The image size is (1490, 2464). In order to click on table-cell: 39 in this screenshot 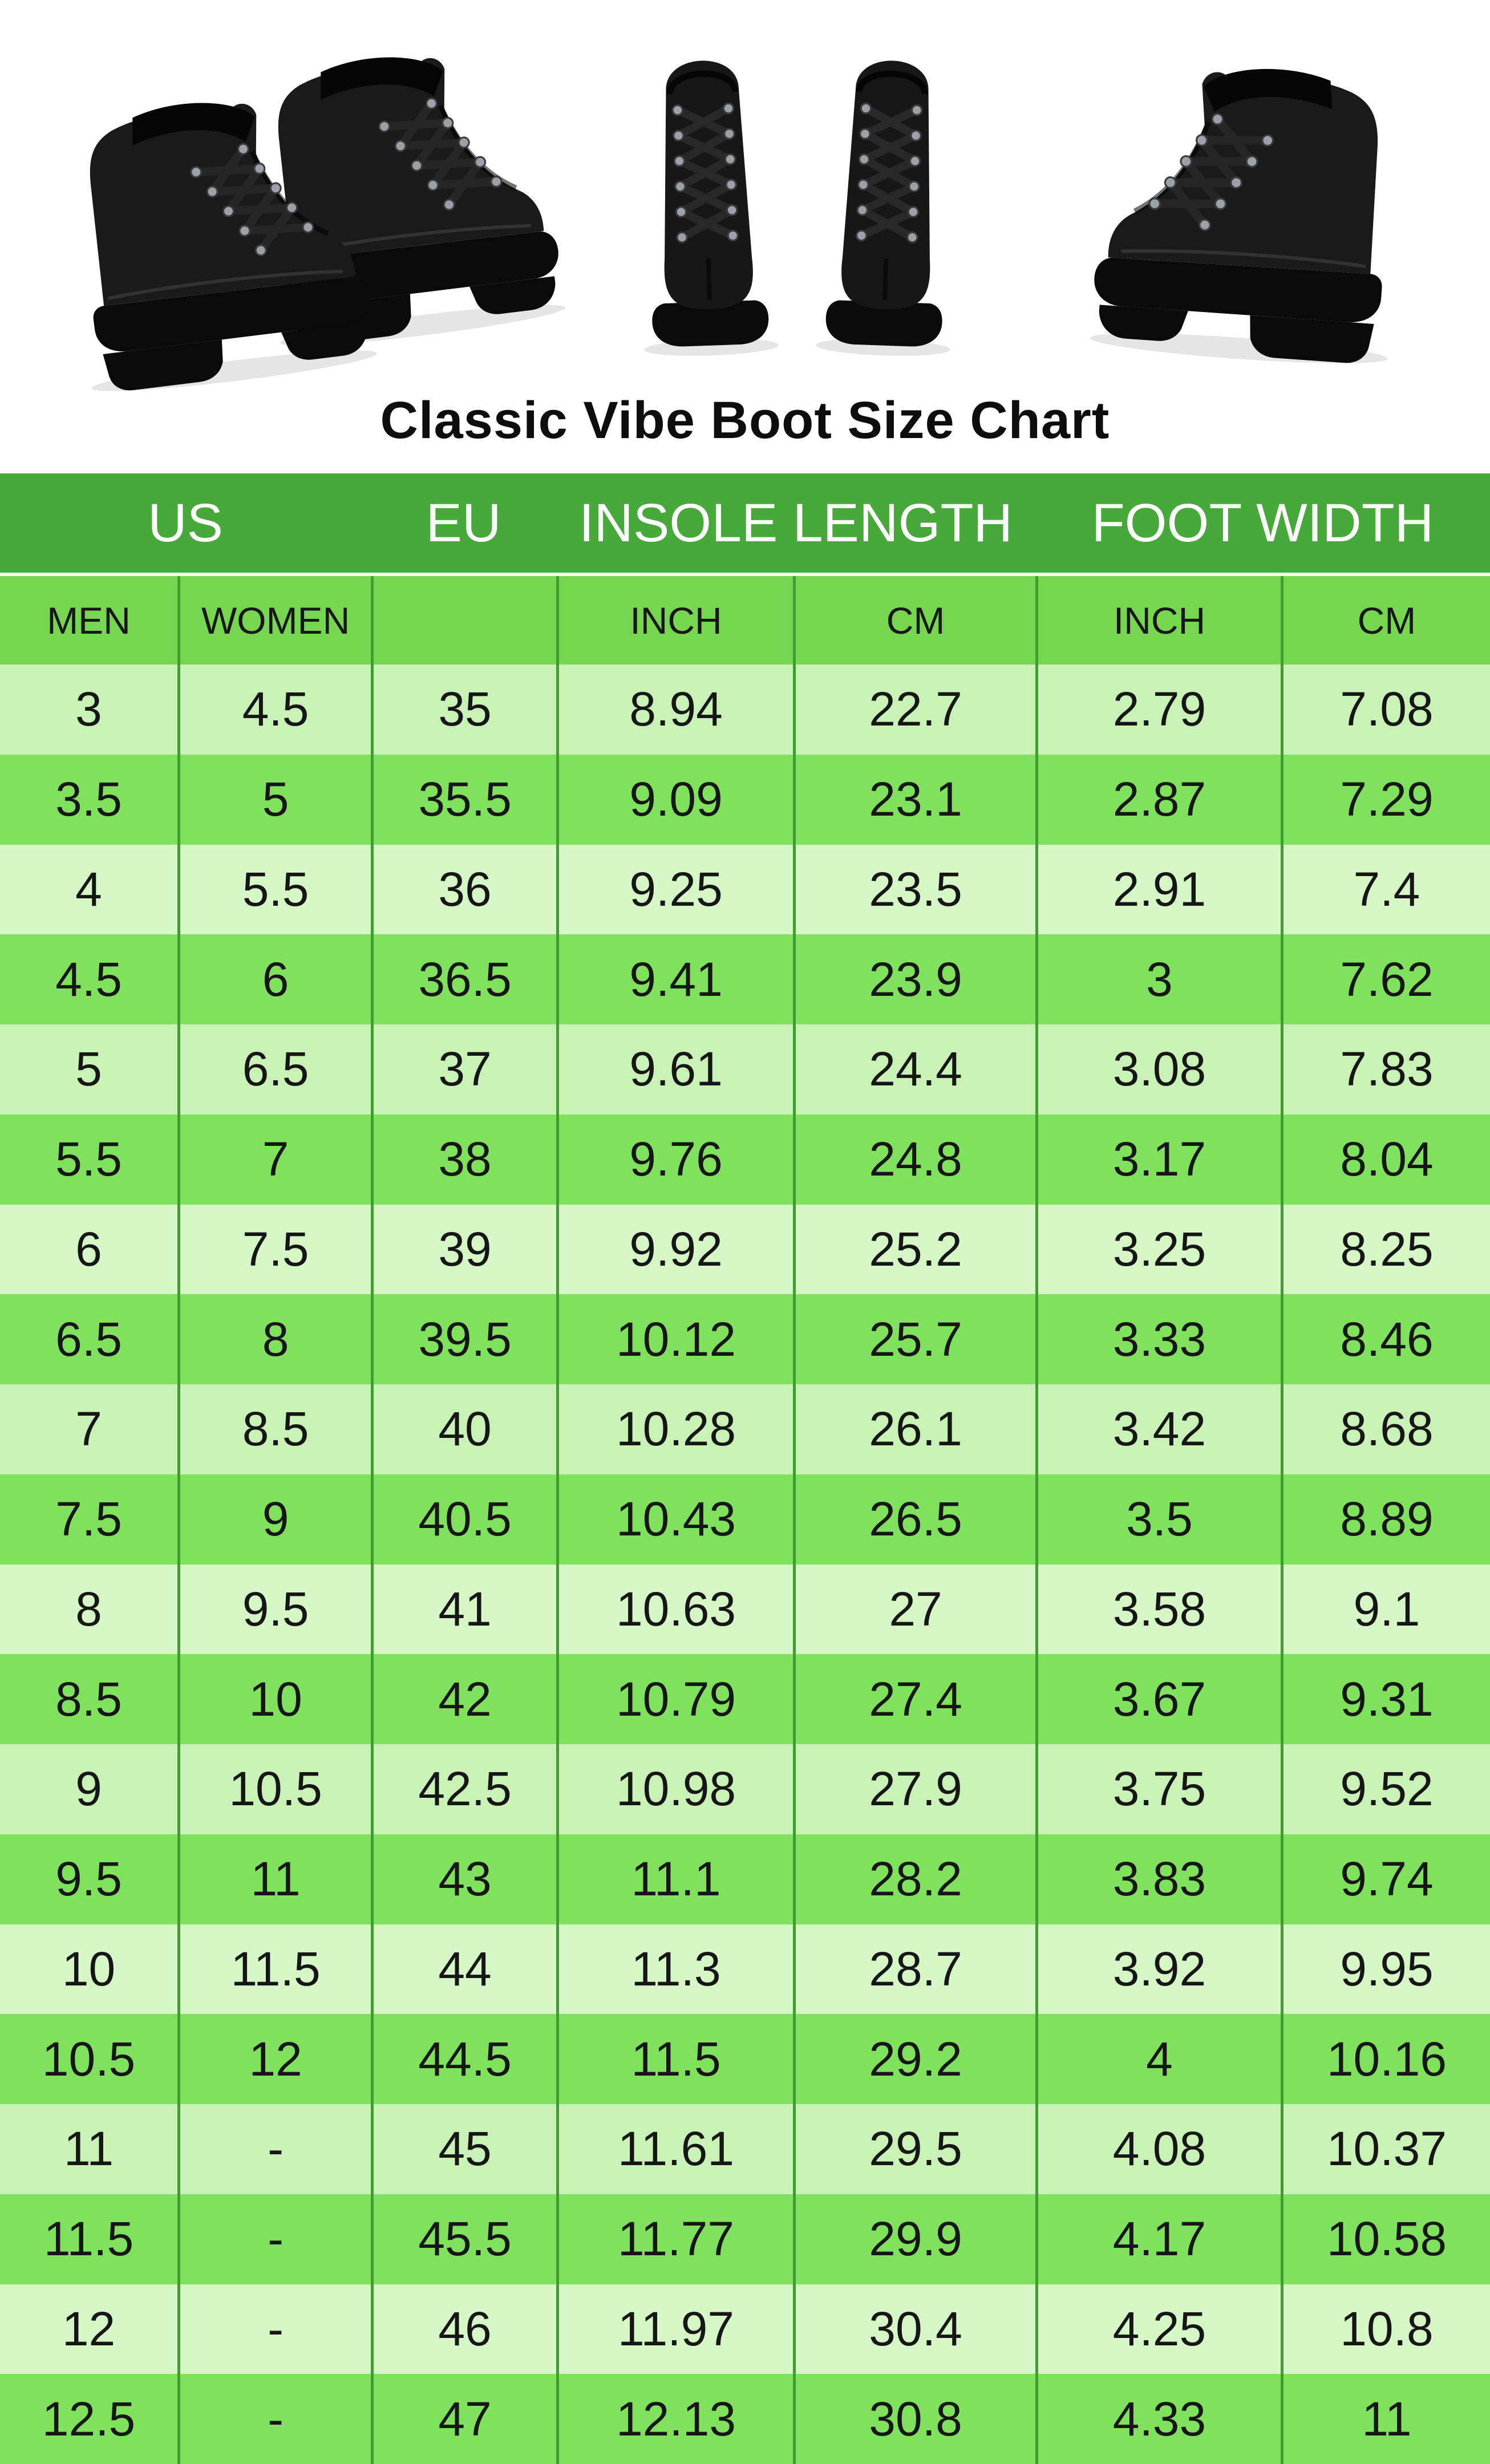, I will do `click(464, 1249)`.